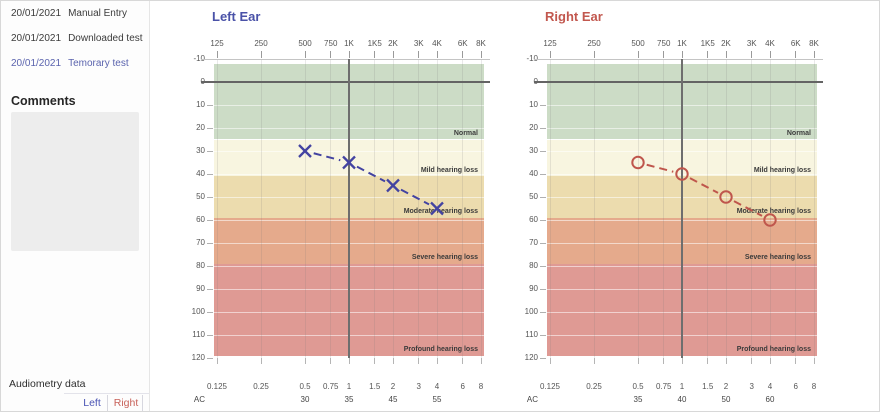  What do you see at coordinates (678, 82) in the screenshot?
I see `zero-db-line` at bounding box center [678, 82].